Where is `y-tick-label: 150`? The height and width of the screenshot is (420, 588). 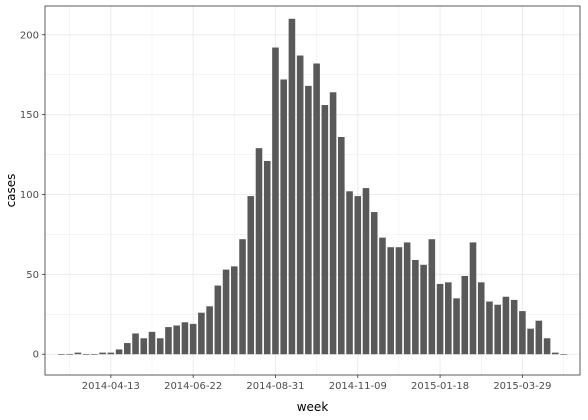
y-tick-label: 150 is located at coordinates (29, 115).